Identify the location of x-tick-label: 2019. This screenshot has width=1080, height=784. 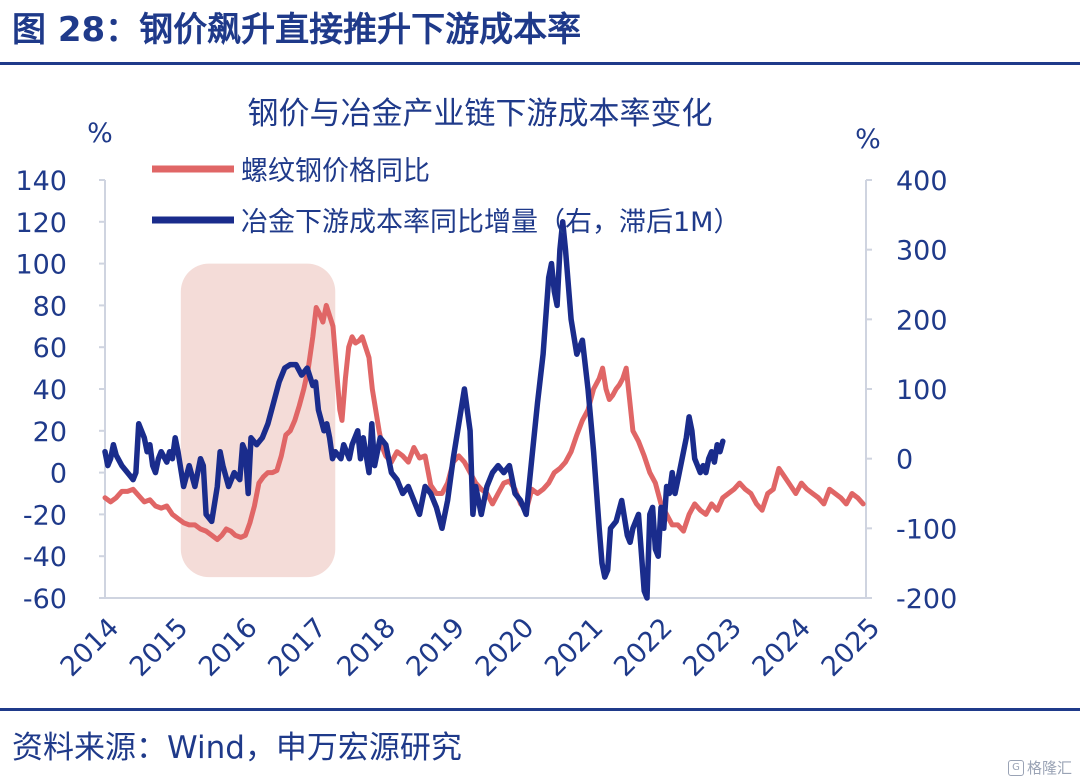
(436, 647).